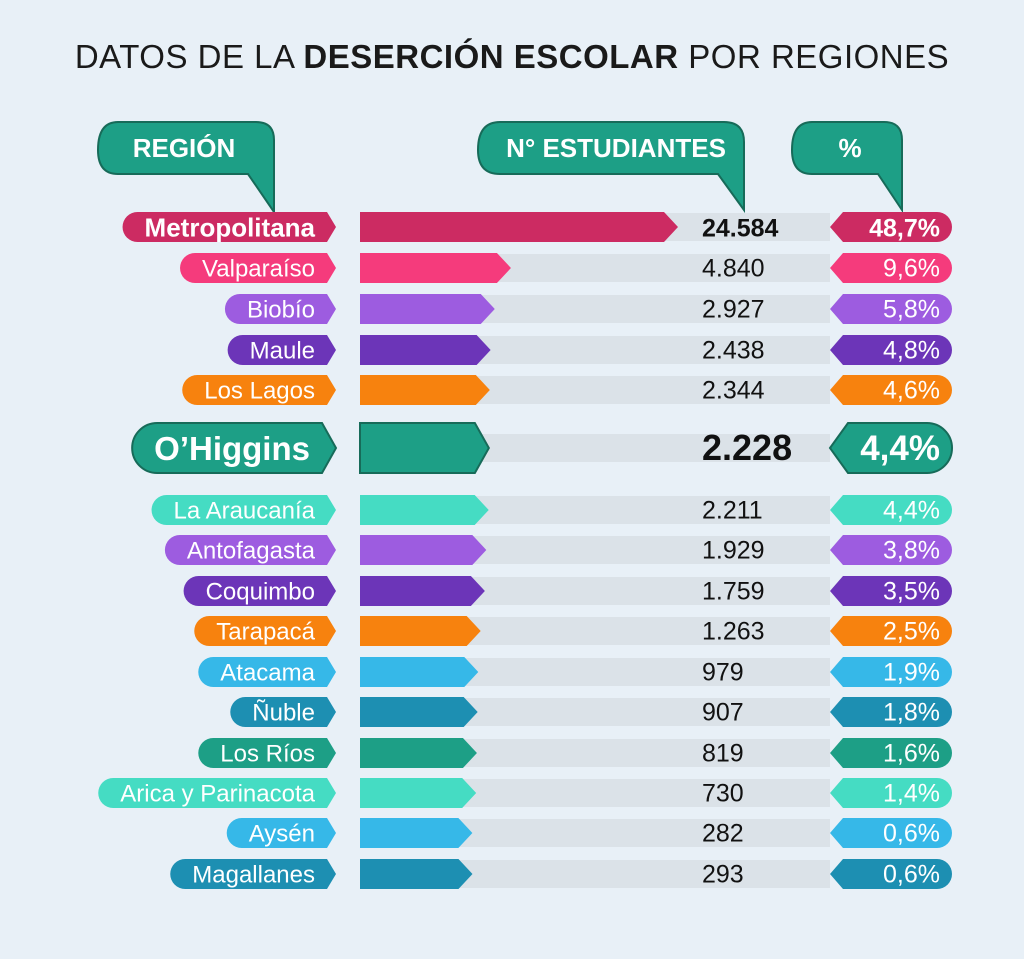 Image resolution: width=1024 pixels, height=959 pixels. What do you see at coordinates (723, 754) in the screenshot?
I see `value-label: 819` at bounding box center [723, 754].